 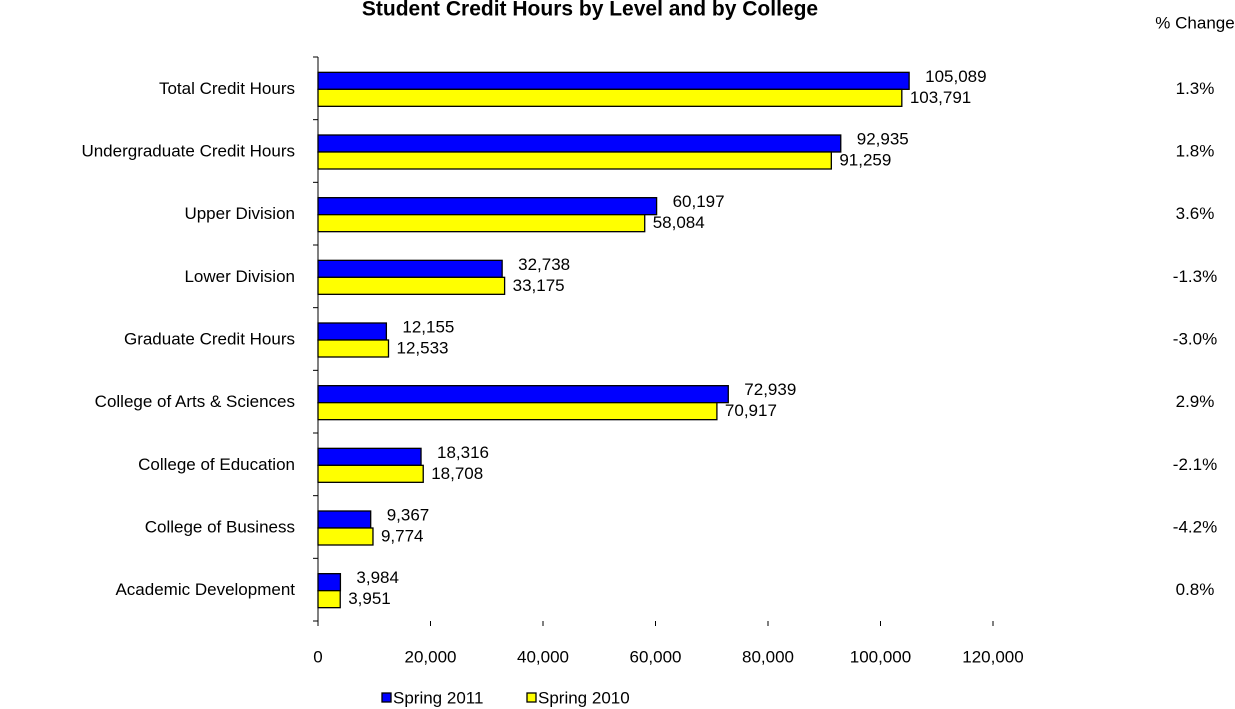 I want to click on x-tick-label: 0, so click(x=317, y=656).